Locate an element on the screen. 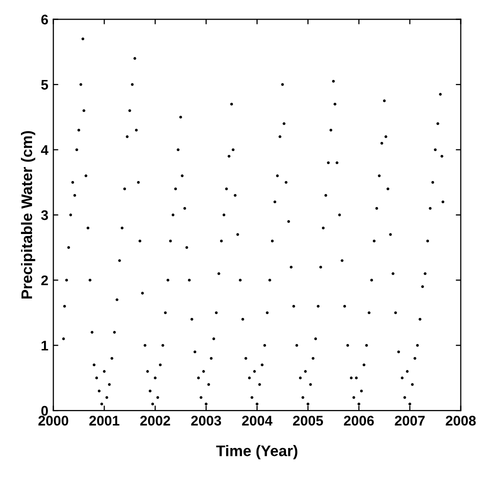 The image size is (485, 483). y-tick-label: 6 is located at coordinates (44, 19).